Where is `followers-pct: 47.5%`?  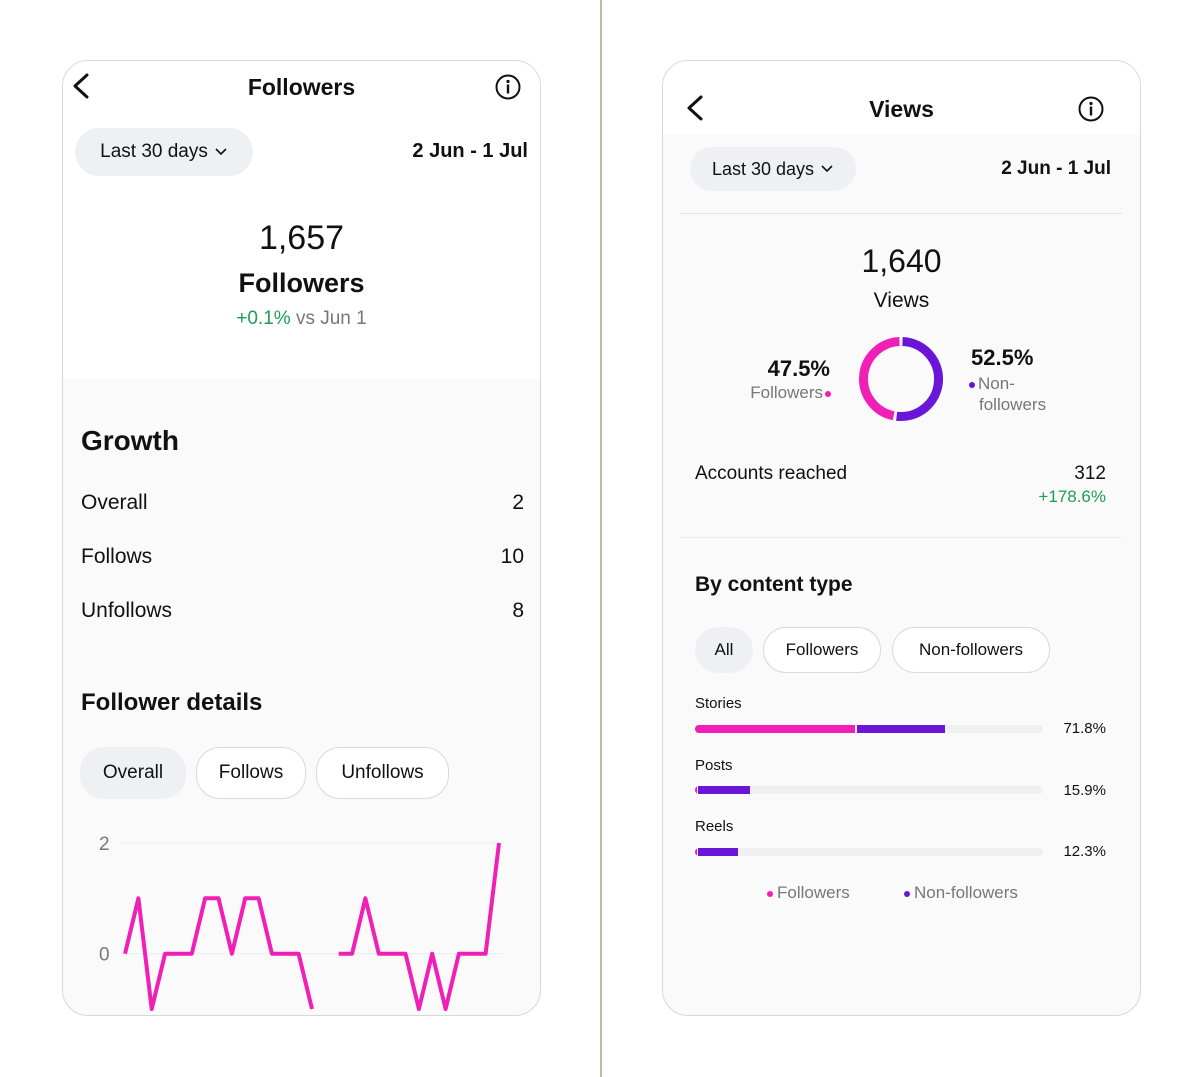 followers-pct: 47.5% is located at coordinates (798, 368).